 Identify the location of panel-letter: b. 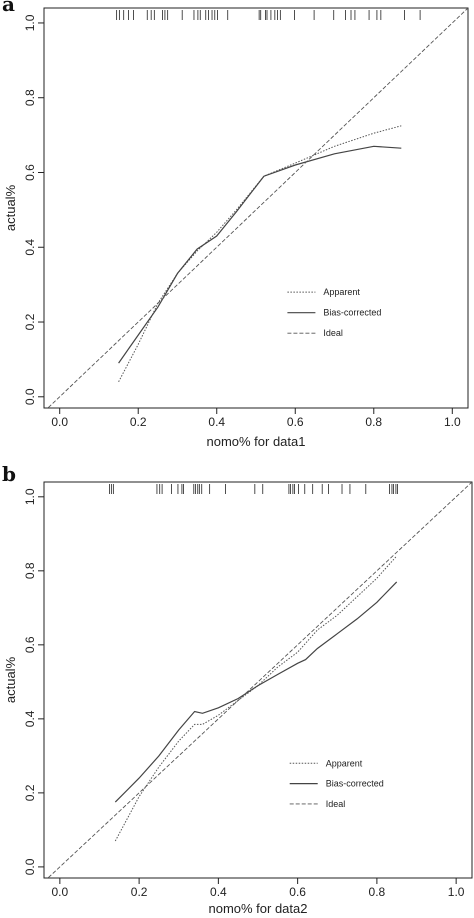
(9, 474).